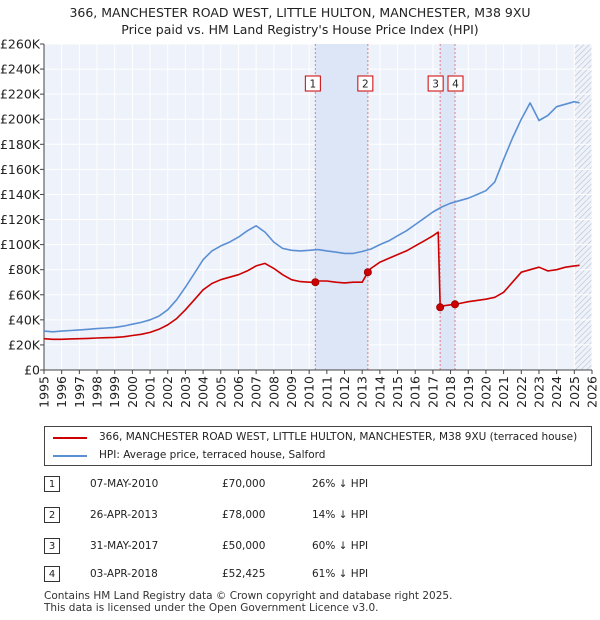 The width and height of the screenshot is (600, 620). Describe the element at coordinates (244, 484) in the screenshot. I see `sale-price: £70,000` at that location.